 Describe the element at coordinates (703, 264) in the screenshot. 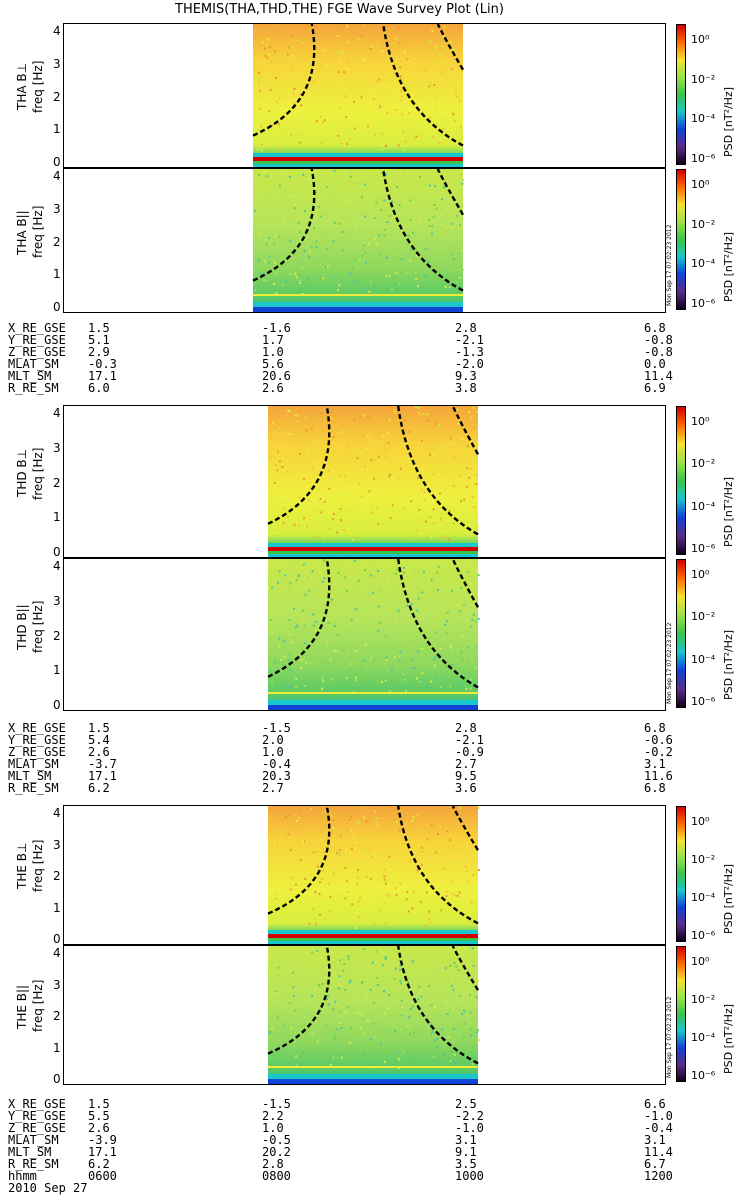

I see `colorbar-tick-label: 10⁻⁴` at that location.